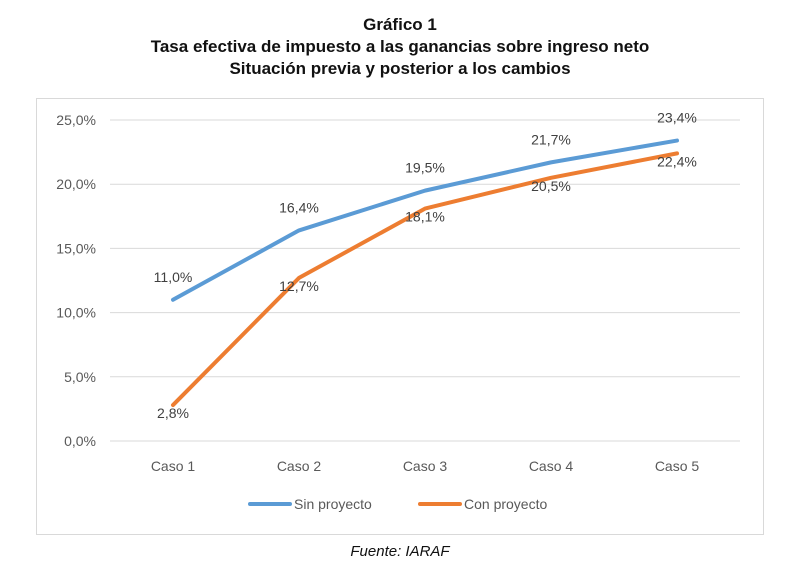 The width and height of the screenshot is (800, 577). What do you see at coordinates (333, 504) in the screenshot?
I see `legend-label: Sin proyecto` at bounding box center [333, 504].